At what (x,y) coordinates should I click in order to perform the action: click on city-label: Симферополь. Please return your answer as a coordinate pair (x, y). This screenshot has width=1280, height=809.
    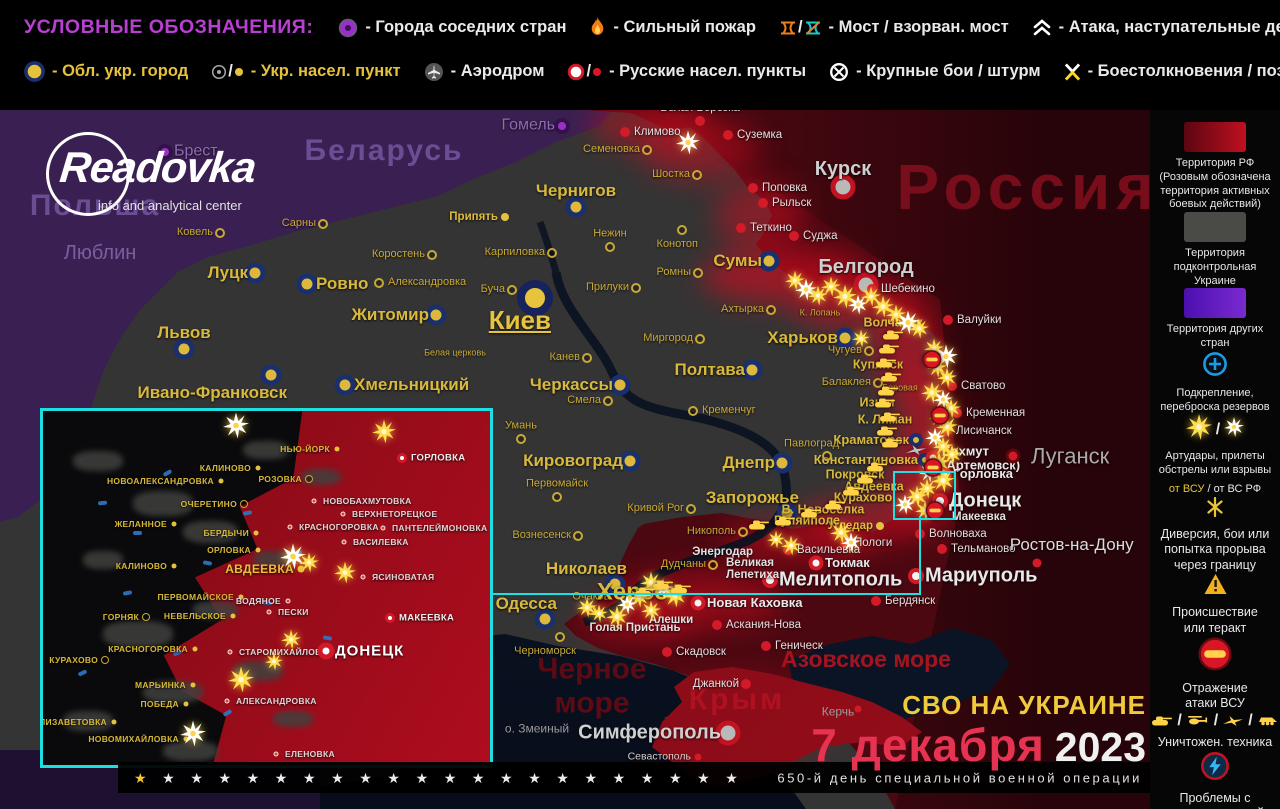
    Looking at the image, I should click on (649, 732).